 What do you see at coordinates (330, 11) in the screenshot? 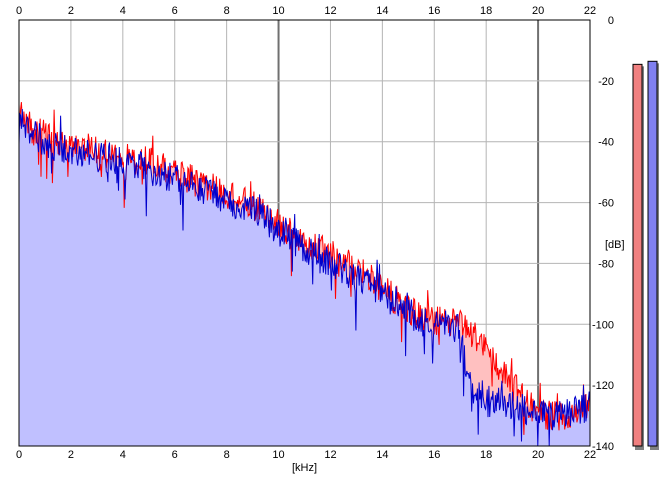
I see `x-tick-label-top: 12` at bounding box center [330, 11].